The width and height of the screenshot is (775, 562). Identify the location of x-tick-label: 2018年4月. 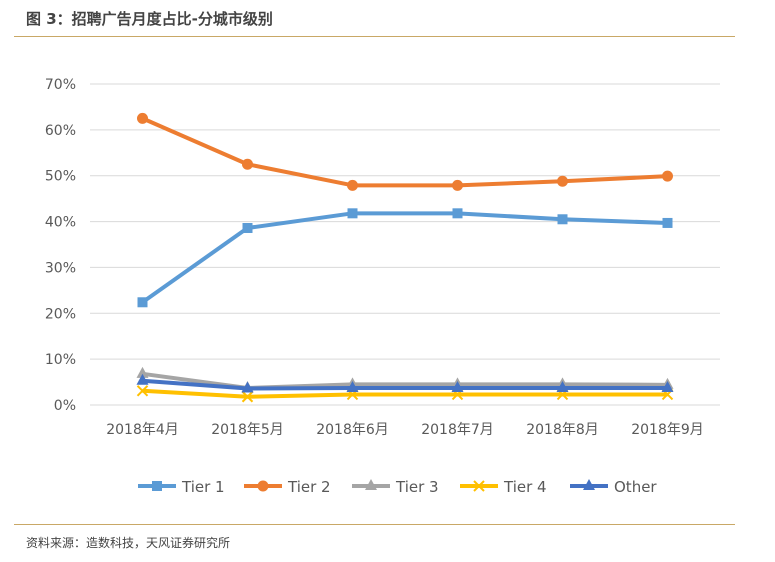
(142, 430).